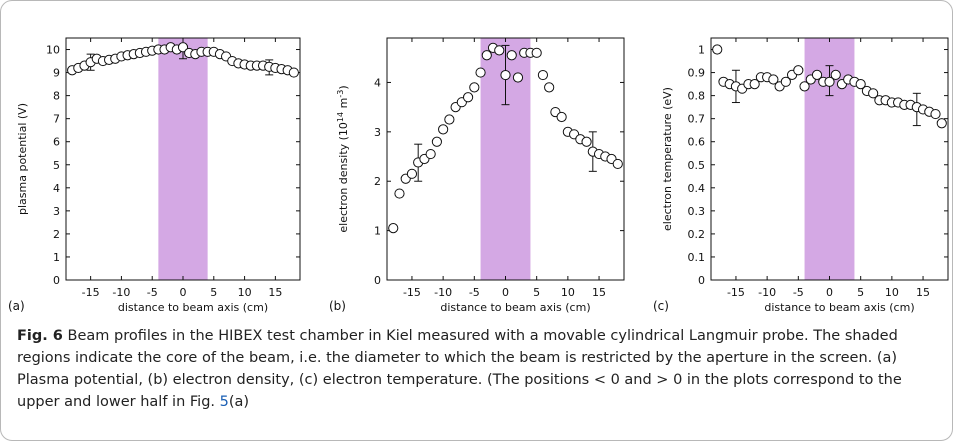 Image resolution: width=955 pixels, height=443 pixels. Describe the element at coordinates (697, 211) in the screenshot. I see `y-tick-label: 0.3` at that location.